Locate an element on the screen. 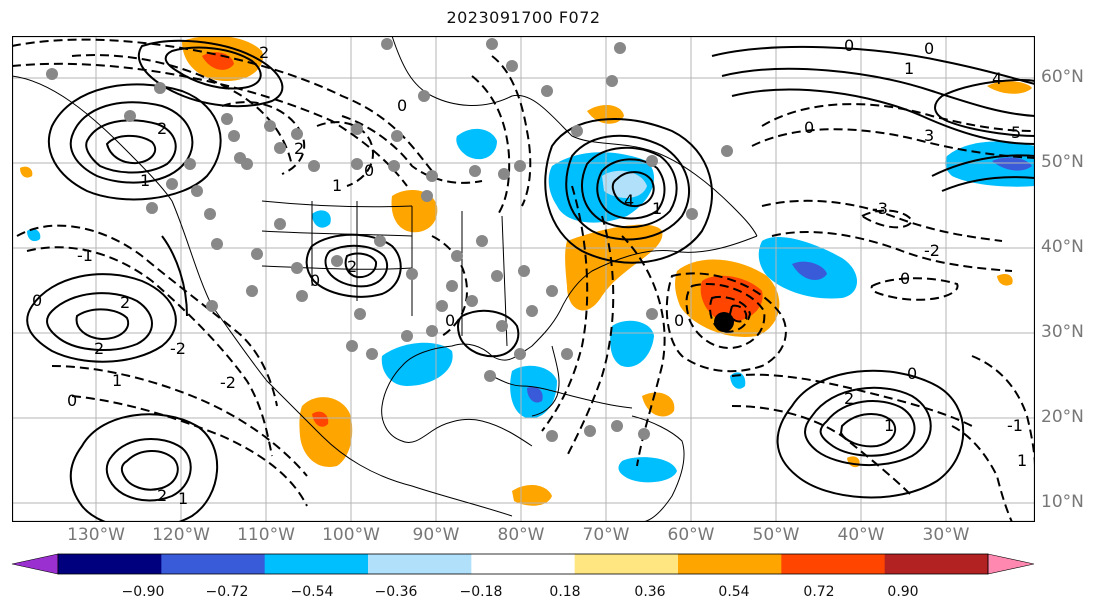 The image size is (1102, 613). colorbar-tick: −0.54 is located at coordinates (312, 592).